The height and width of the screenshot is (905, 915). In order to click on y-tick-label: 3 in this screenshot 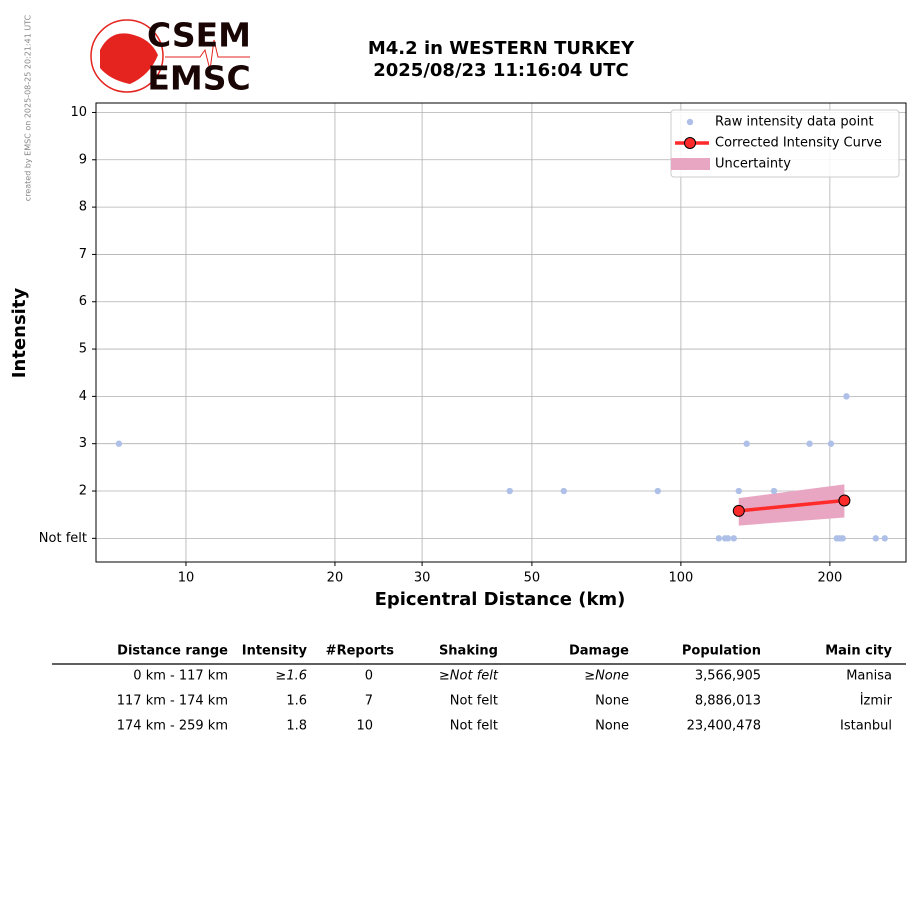, I will do `click(83, 443)`.